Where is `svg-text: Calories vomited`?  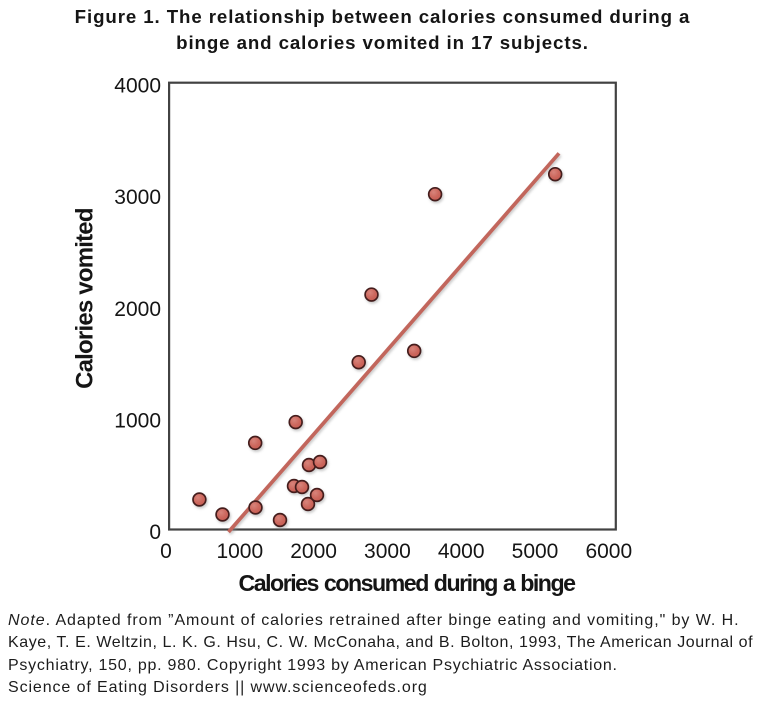 svg-text: Calories vomited is located at coordinates (85, 298).